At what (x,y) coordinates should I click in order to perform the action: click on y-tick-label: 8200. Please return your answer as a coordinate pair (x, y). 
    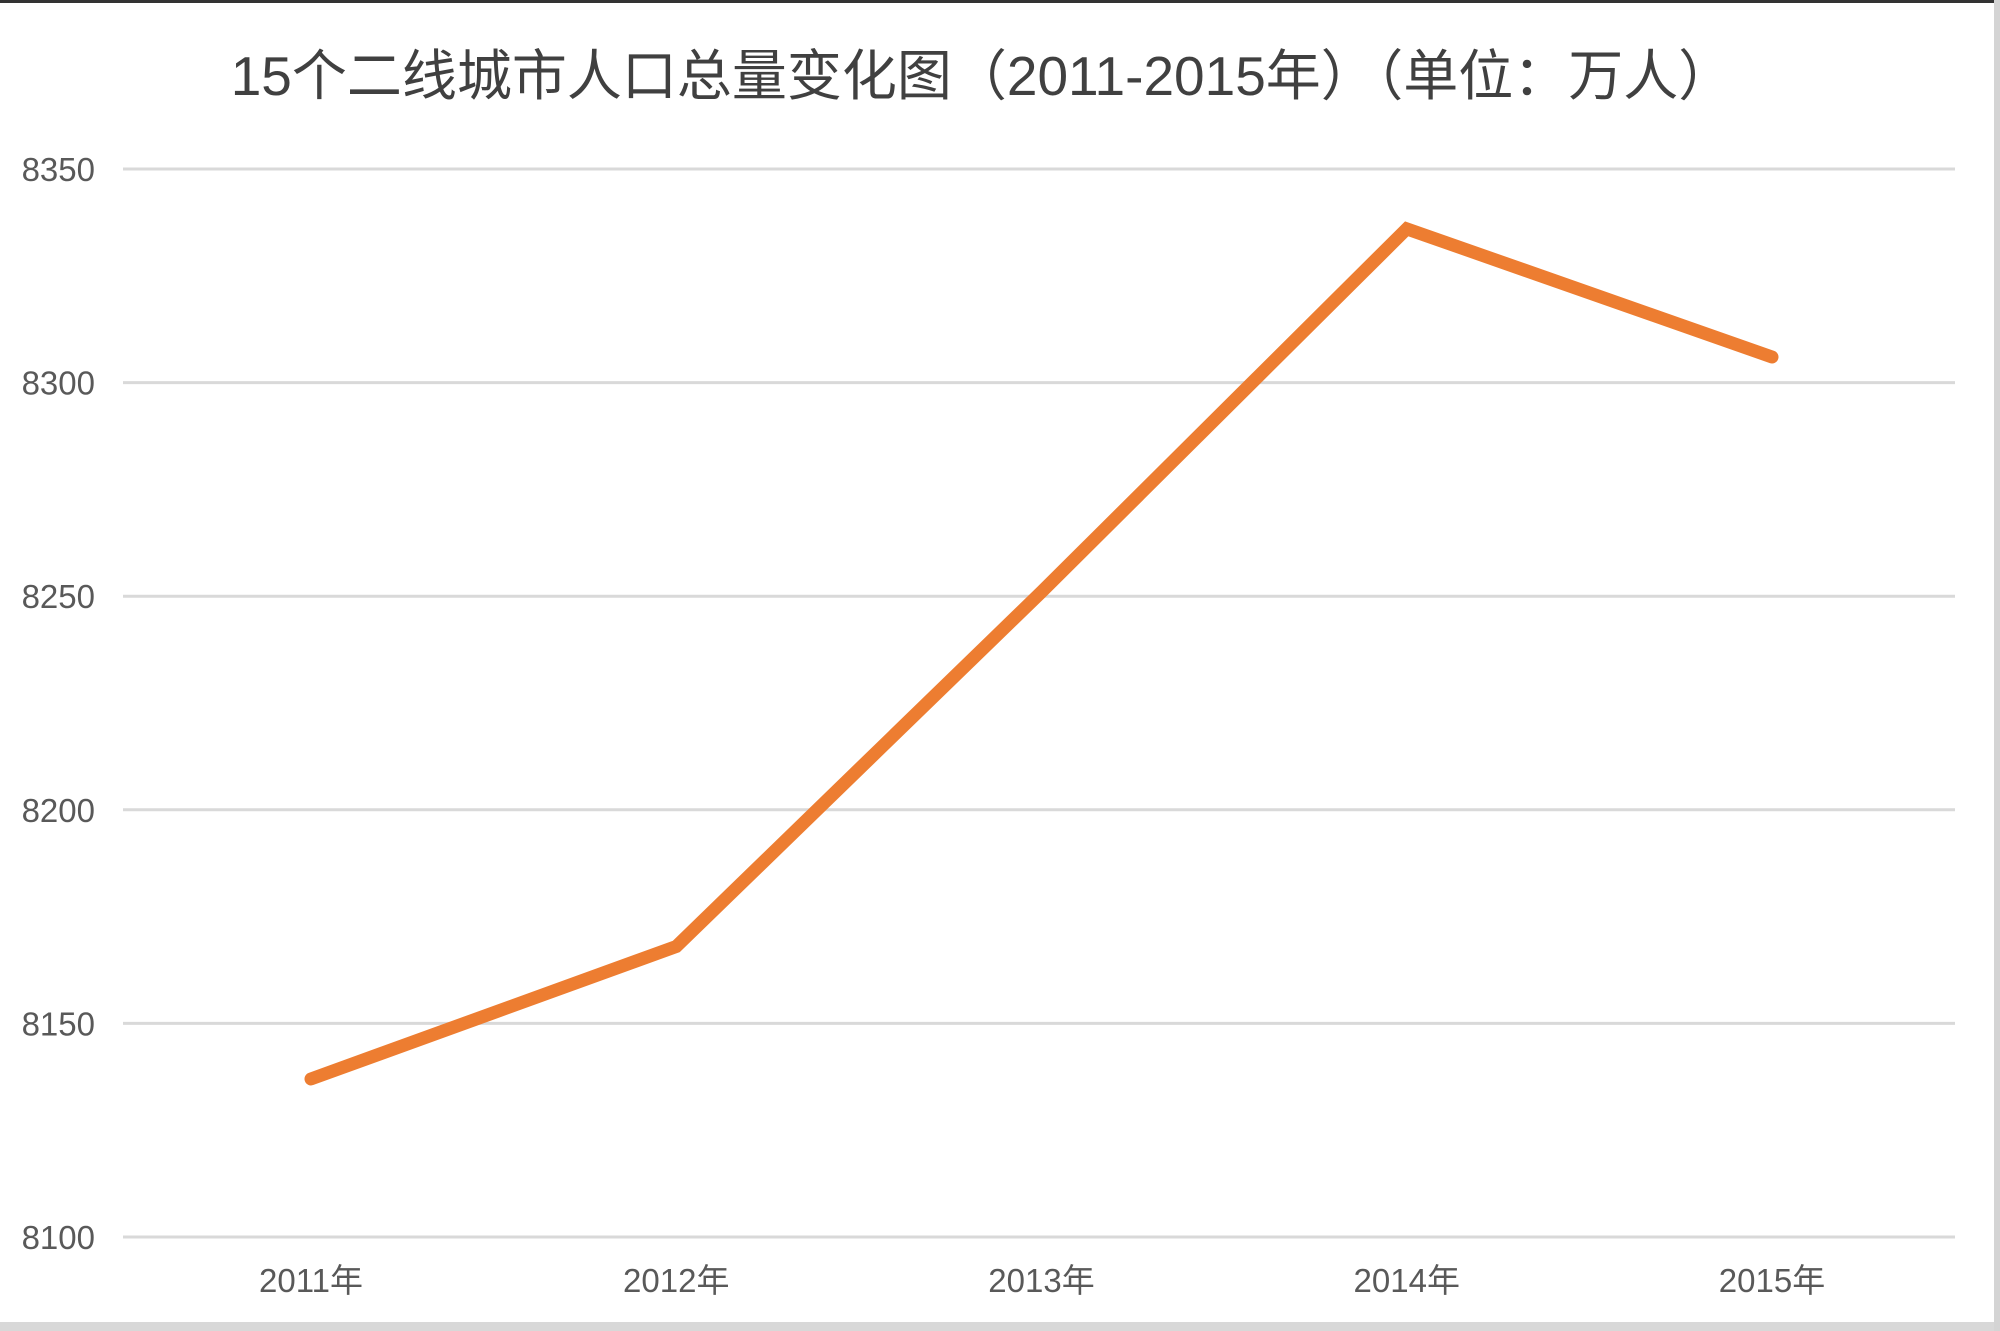
    Looking at the image, I should click on (58, 810).